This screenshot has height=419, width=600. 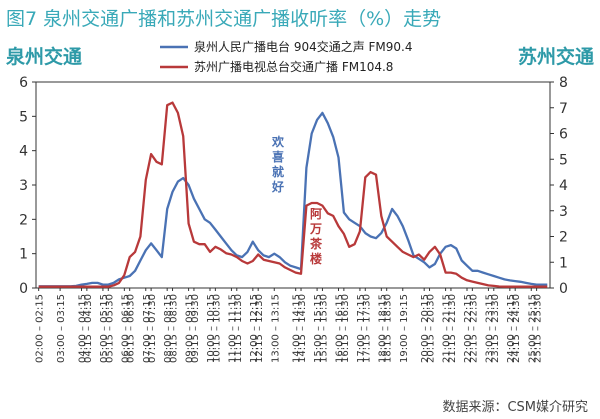 I want to click on x-tick-label: 06:00 – 06:15, so click(x=125, y=328).